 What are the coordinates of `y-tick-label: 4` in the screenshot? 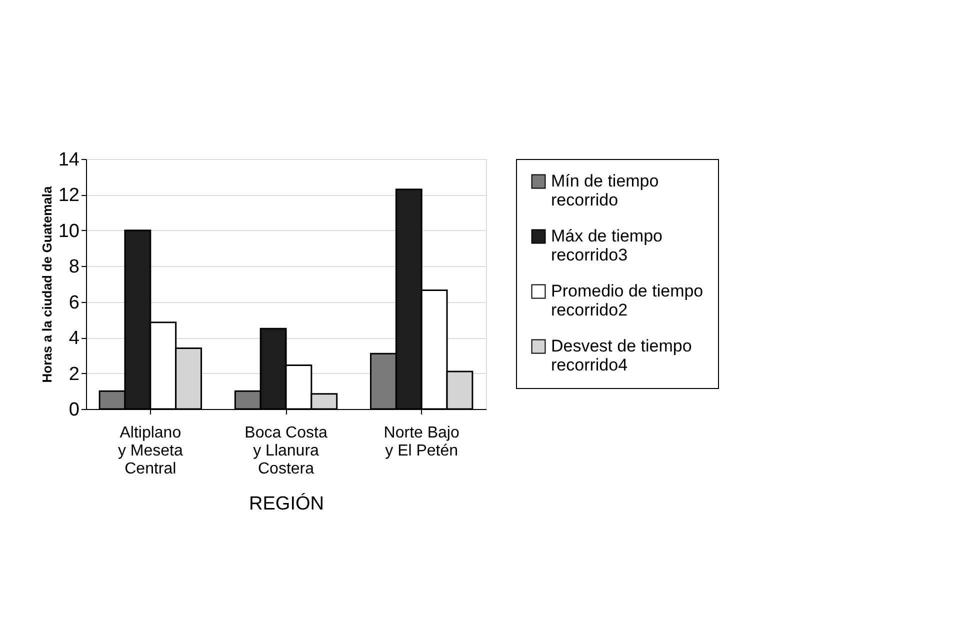 It's located at (74, 339).